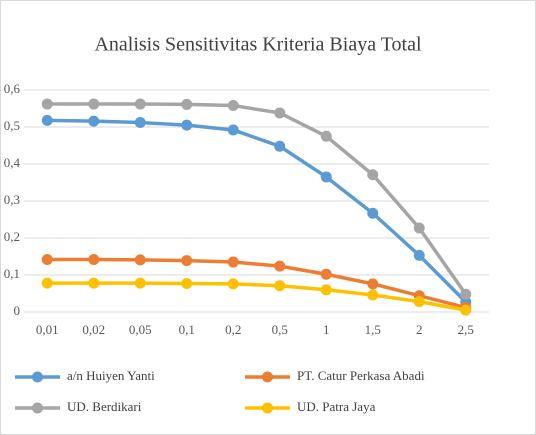  I want to click on x-tick-label: 1, so click(326, 329).